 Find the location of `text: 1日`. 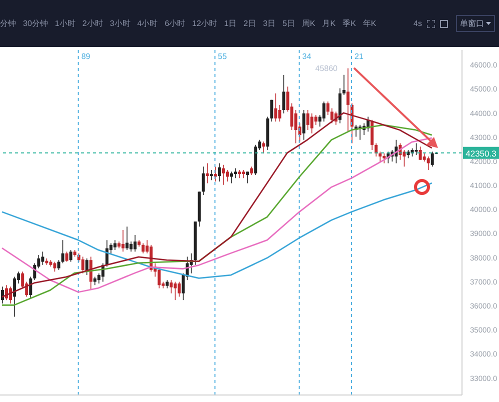

text: 1日 is located at coordinates (230, 23).